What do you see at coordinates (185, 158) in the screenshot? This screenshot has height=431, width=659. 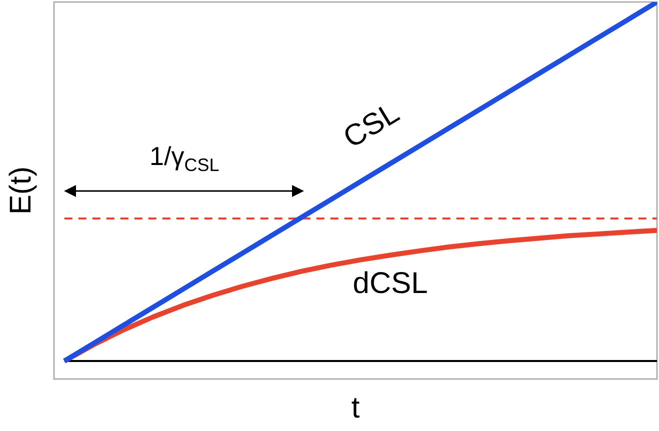 I see `annotation: 1/γ$_{CSL}$` at bounding box center [185, 158].